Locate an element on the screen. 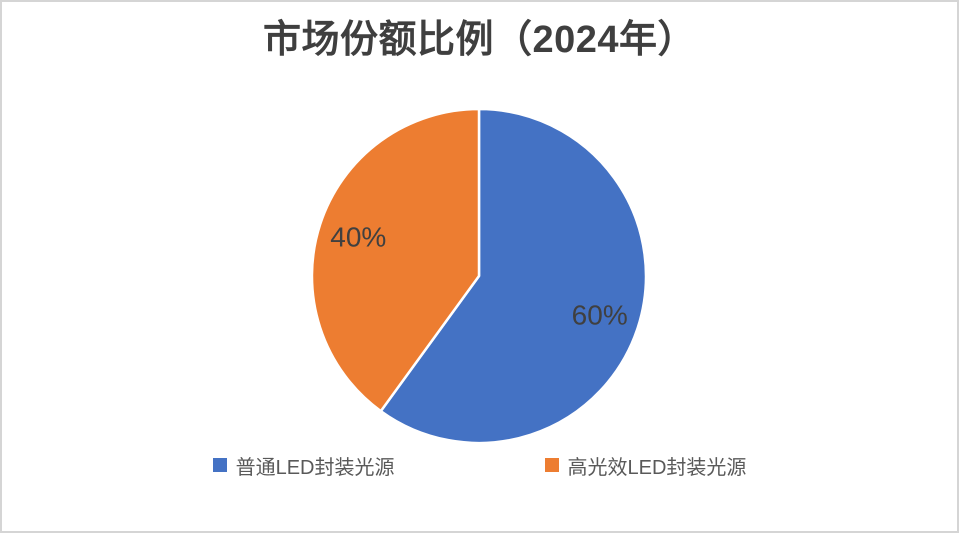 This screenshot has width=959, height=533. legend-item-0: 普通LED封装光源 is located at coordinates (303, 465).